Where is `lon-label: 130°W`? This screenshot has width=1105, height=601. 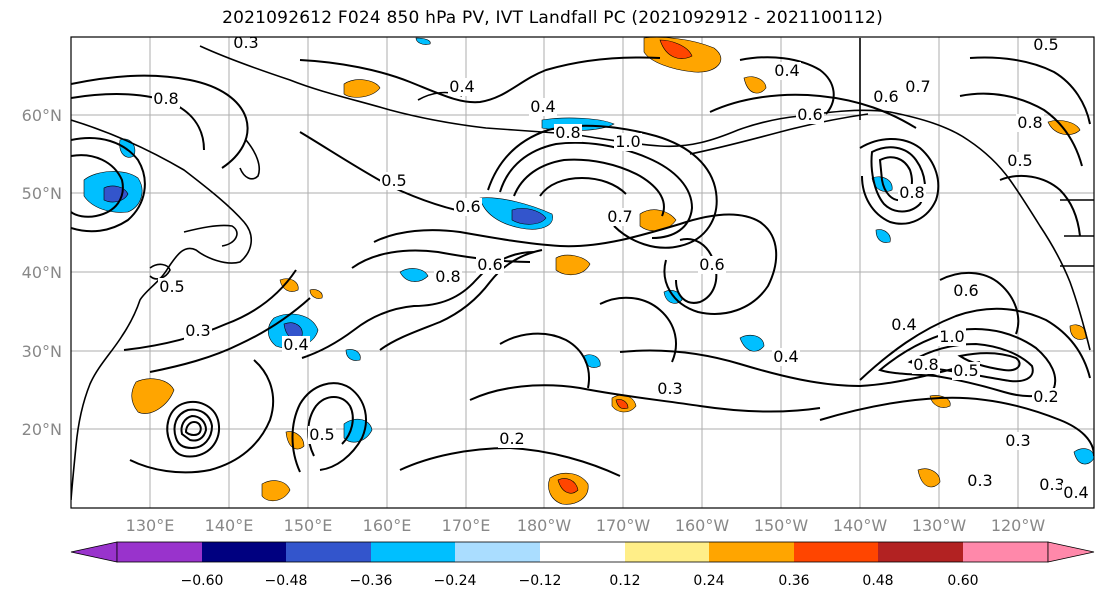 lon-label: 130°W is located at coordinates (939, 525).